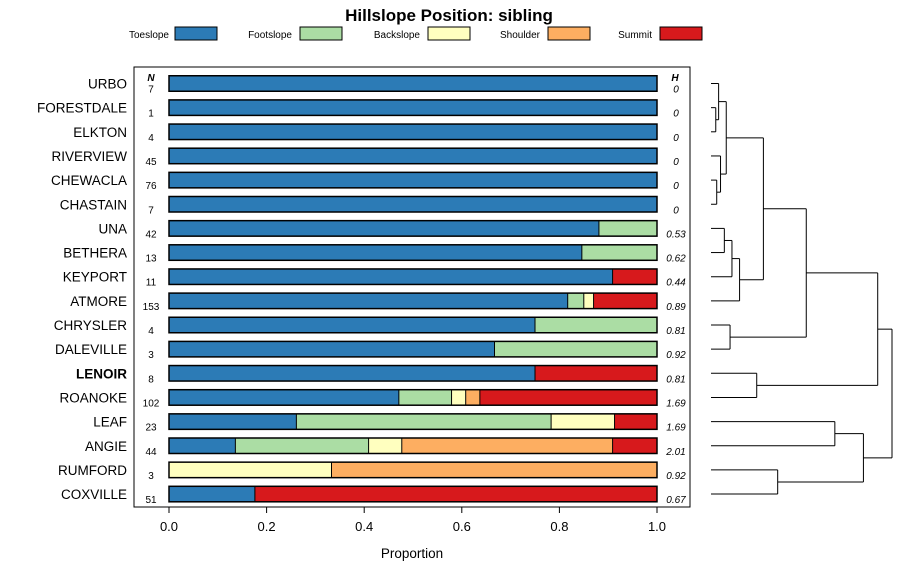 The width and height of the screenshot is (900, 580). I want to click on row-label: RUMFORD, so click(92, 470).